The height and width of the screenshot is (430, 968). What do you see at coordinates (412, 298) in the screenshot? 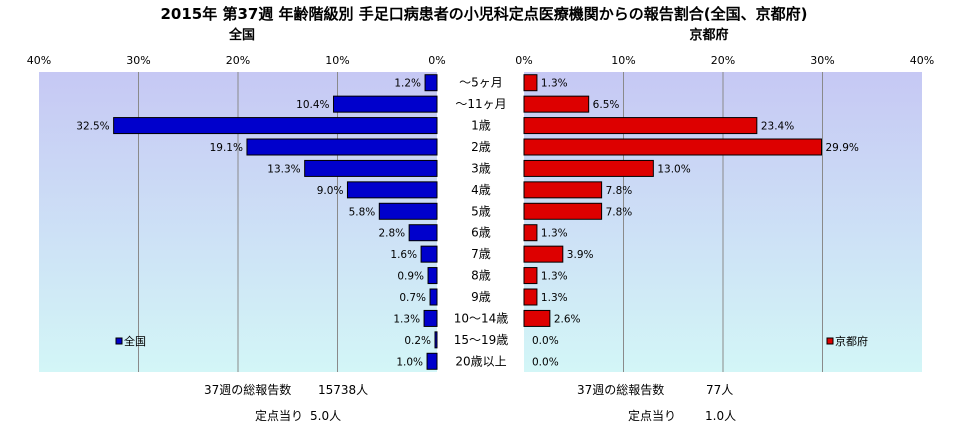
I see `data-label: 0.7%` at bounding box center [412, 298].